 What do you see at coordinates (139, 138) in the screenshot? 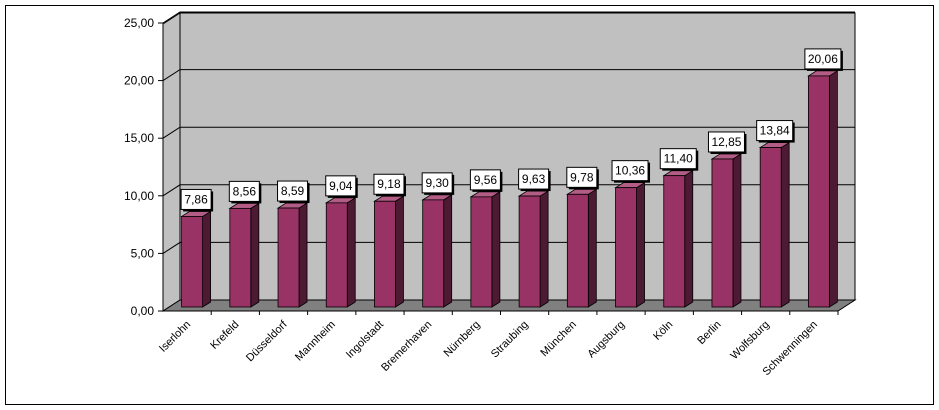
I see `y-tick-label: 15,00` at bounding box center [139, 138].